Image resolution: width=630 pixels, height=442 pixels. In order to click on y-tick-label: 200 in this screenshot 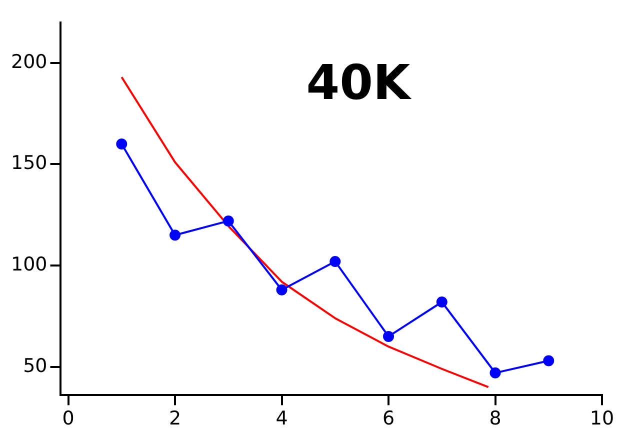, I will do `click(29, 61)`.